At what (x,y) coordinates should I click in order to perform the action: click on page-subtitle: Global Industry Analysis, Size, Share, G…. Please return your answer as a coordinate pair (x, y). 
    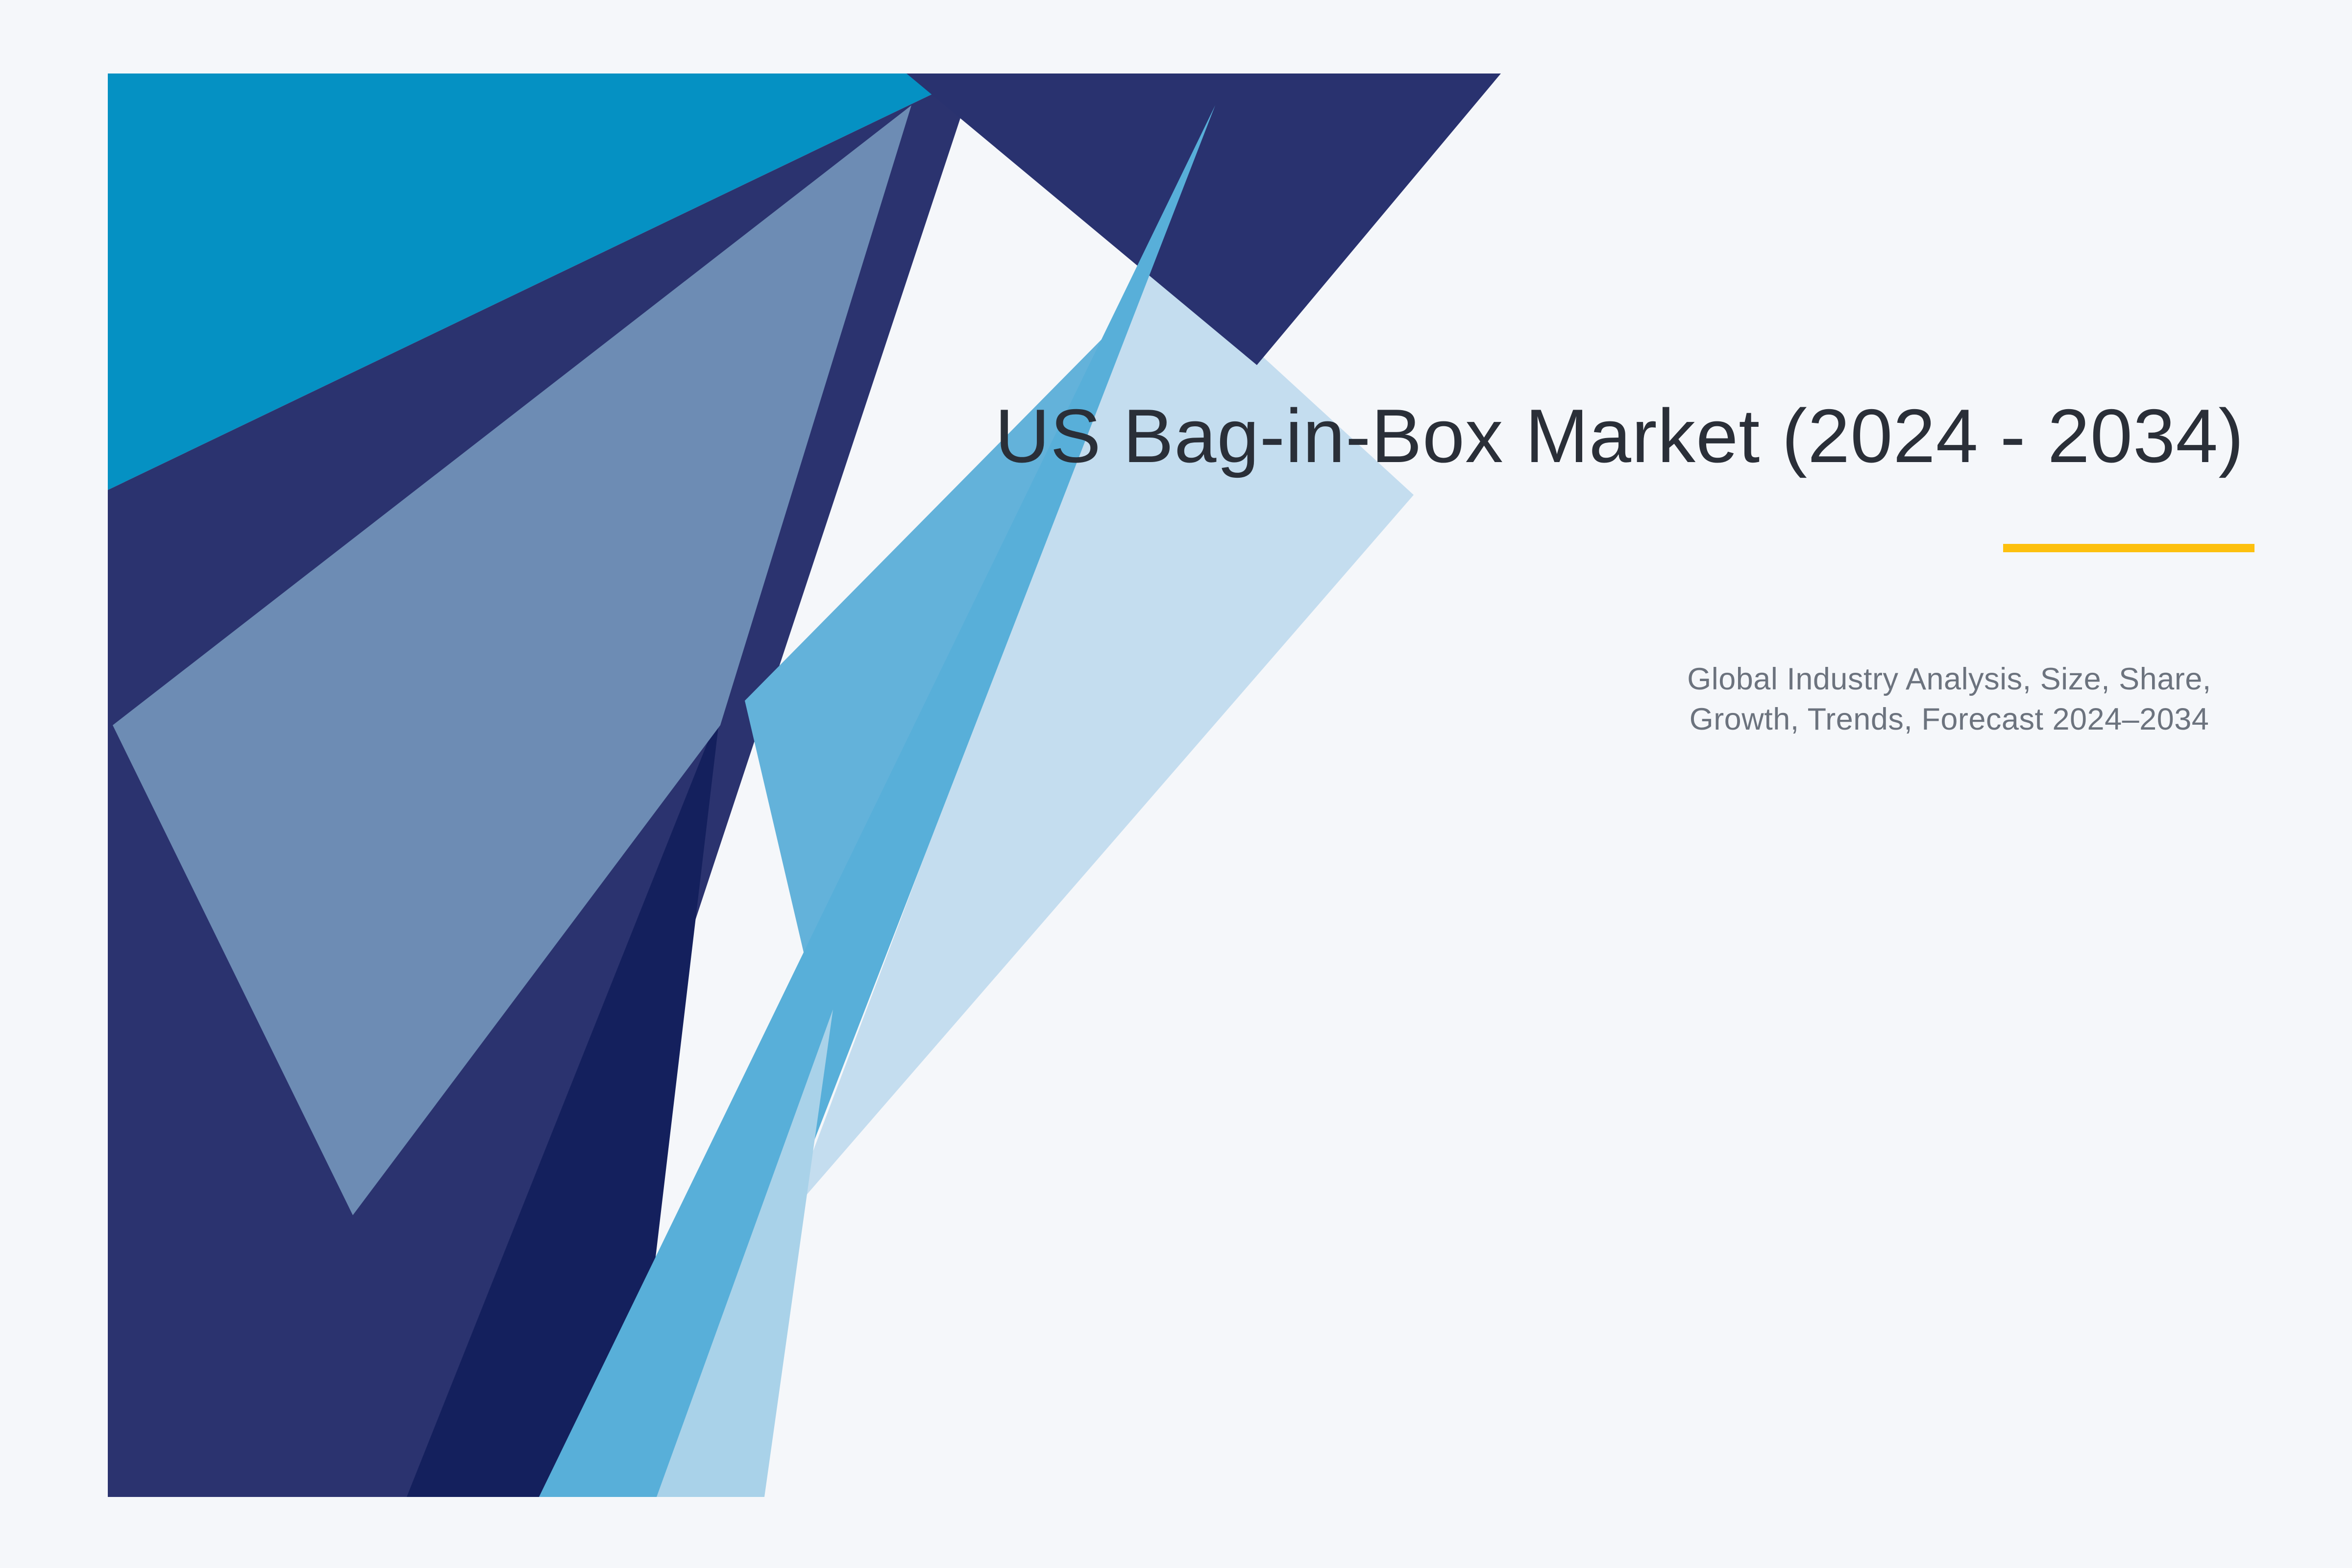
    Looking at the image, I should click on (1949, 699).